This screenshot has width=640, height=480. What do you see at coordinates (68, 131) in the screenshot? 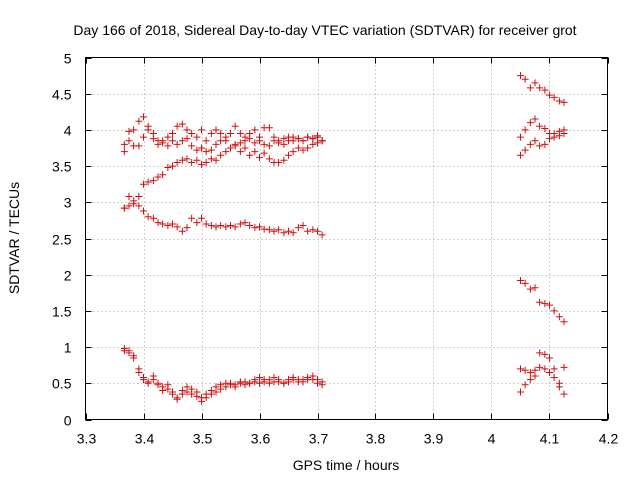
I see `y-tick-label: 4` at bounding box center [68, 131].